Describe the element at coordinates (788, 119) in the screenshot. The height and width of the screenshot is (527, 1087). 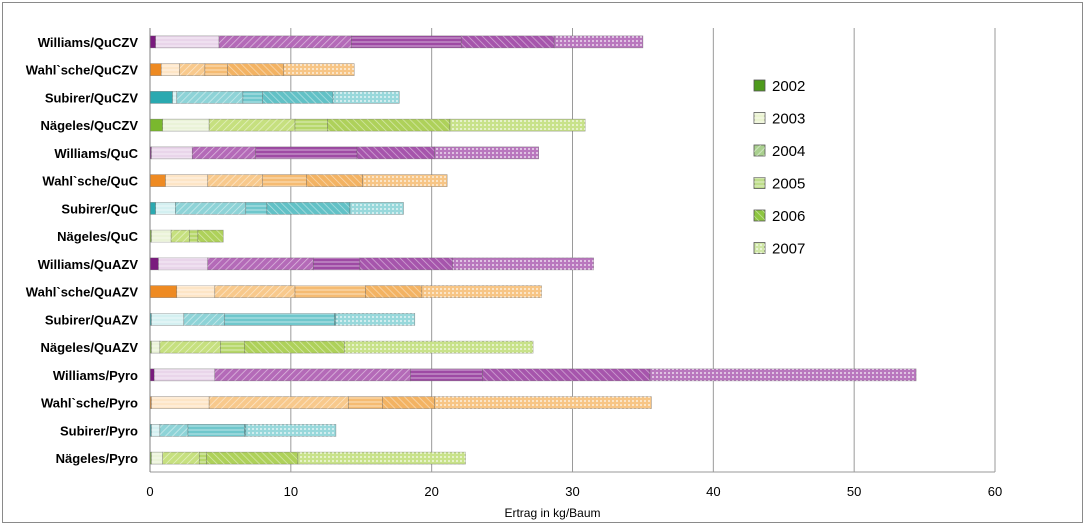
I see `legend-label: 2003` at that location.